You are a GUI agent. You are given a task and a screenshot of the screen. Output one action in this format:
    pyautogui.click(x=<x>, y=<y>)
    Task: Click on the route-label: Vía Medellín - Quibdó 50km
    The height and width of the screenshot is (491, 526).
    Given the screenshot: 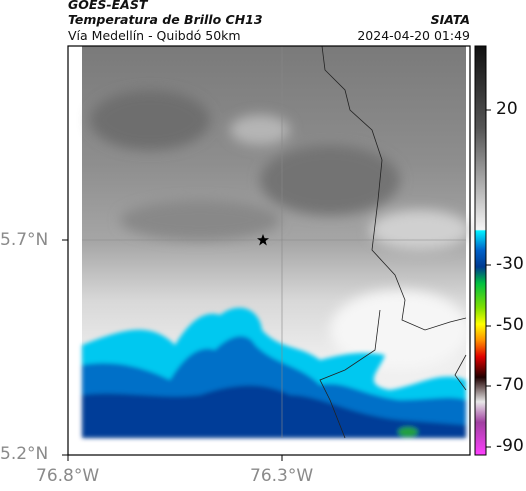 What is the action you would take?
    pyautogui.click(x=154, y=35)
    